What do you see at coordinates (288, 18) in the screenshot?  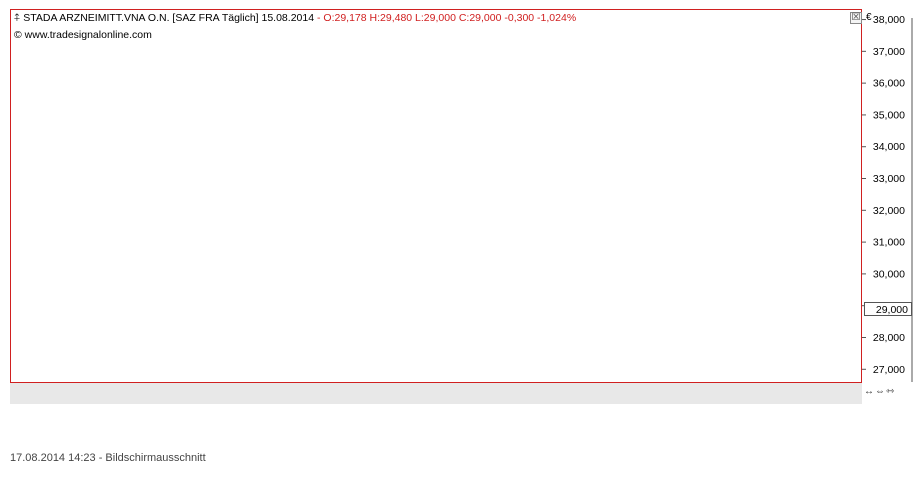 I see `date-label: 15.08.2014` at bounding box center [288, 18].